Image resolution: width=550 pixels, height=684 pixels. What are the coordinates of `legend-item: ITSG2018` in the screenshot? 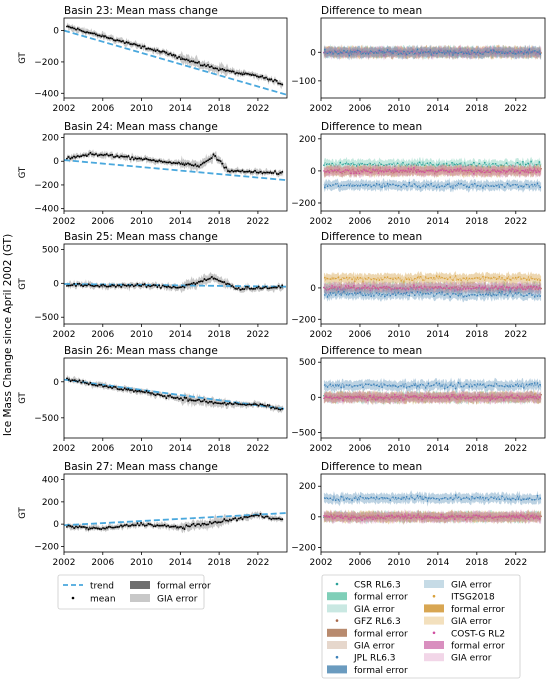 It's located at (463, 598).